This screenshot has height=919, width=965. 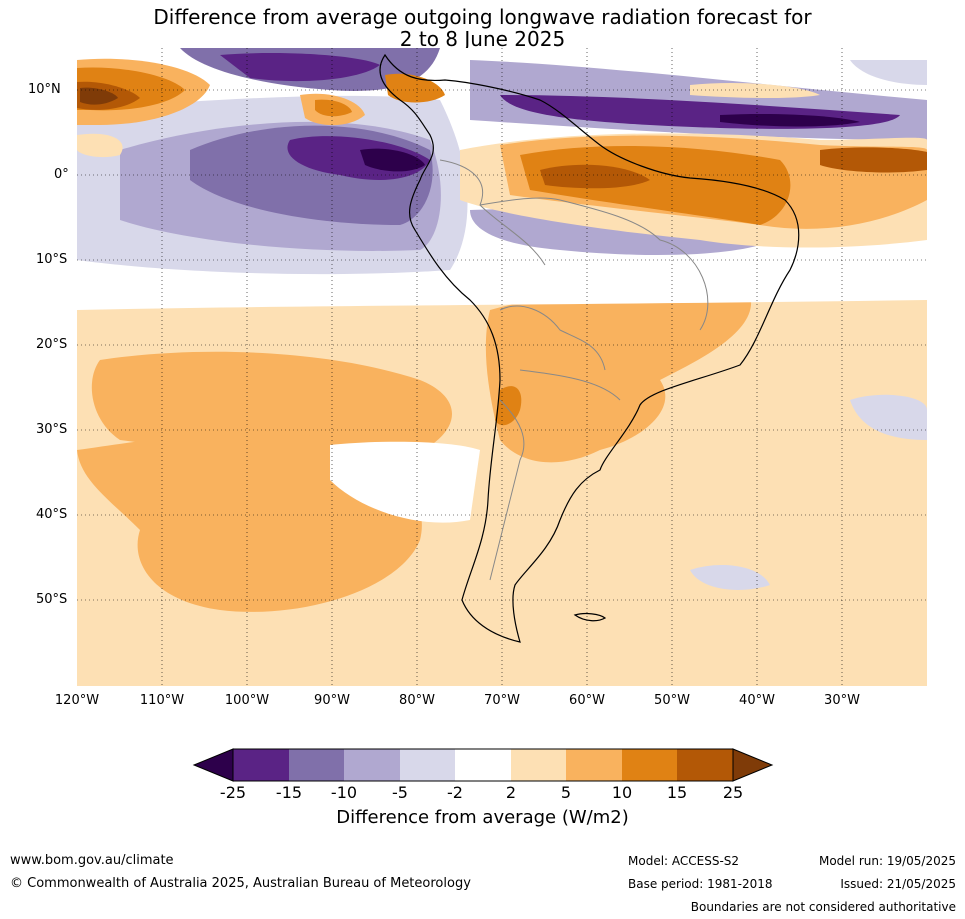 I want to click on lon-label: 30°W, so click(x=842, y=700).